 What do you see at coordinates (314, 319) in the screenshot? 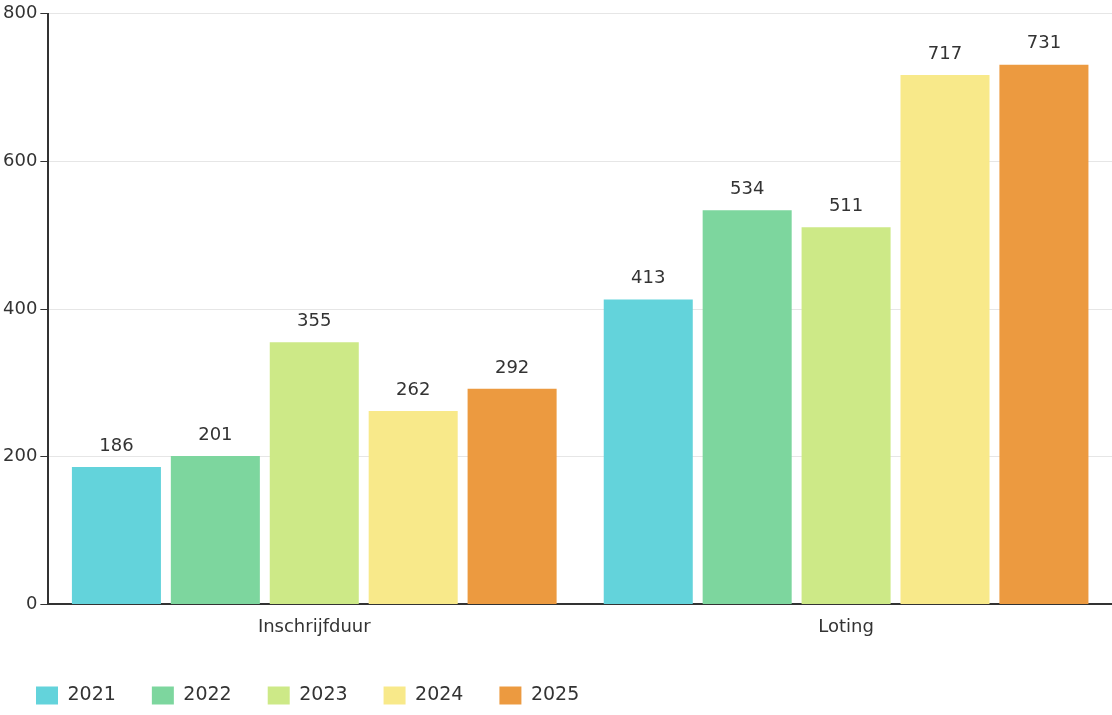
I see `data-label: 355` at bounding box center [314, 319].